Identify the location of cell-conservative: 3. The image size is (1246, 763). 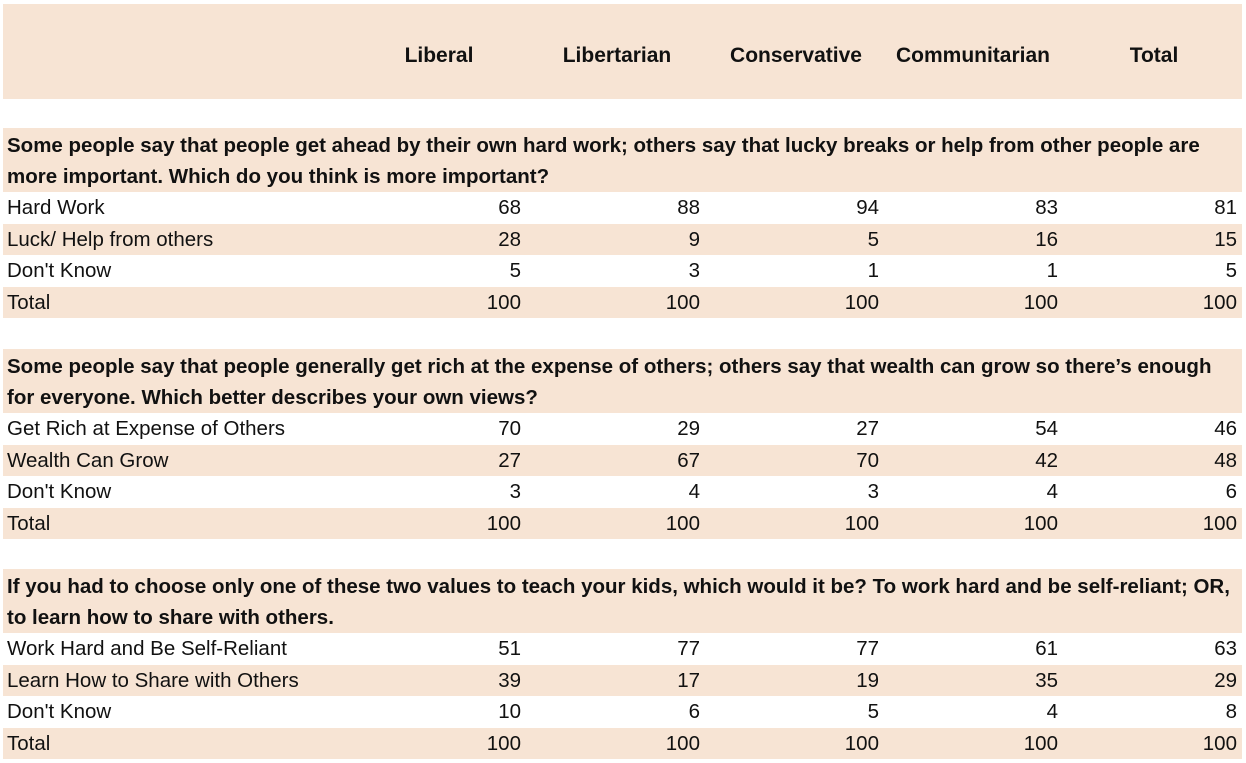
(873, 491).